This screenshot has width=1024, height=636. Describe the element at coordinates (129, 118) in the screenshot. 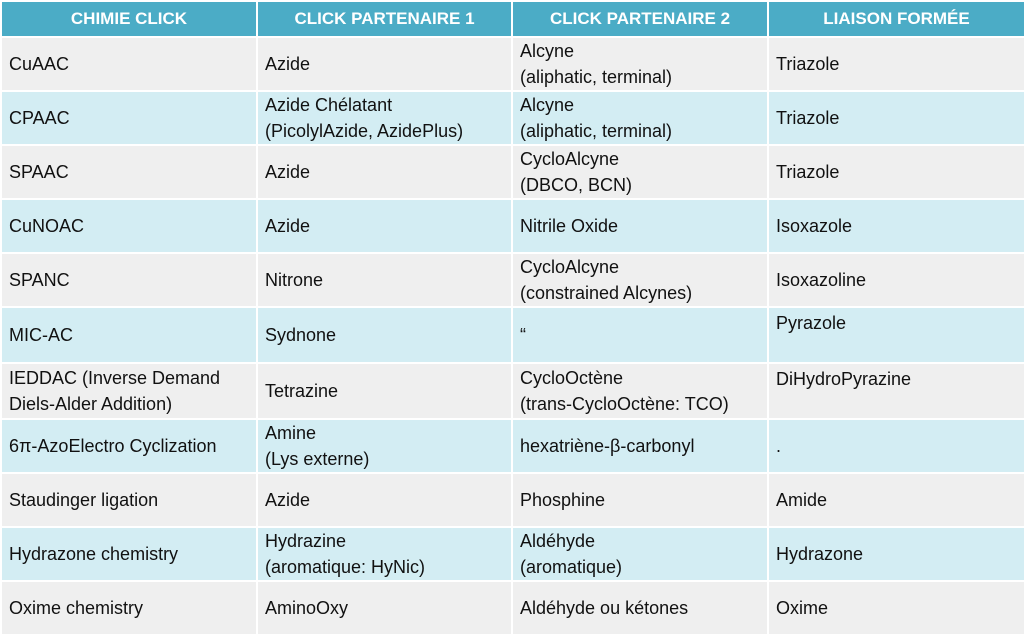

I see `table-cell: CPAAC` at that location.